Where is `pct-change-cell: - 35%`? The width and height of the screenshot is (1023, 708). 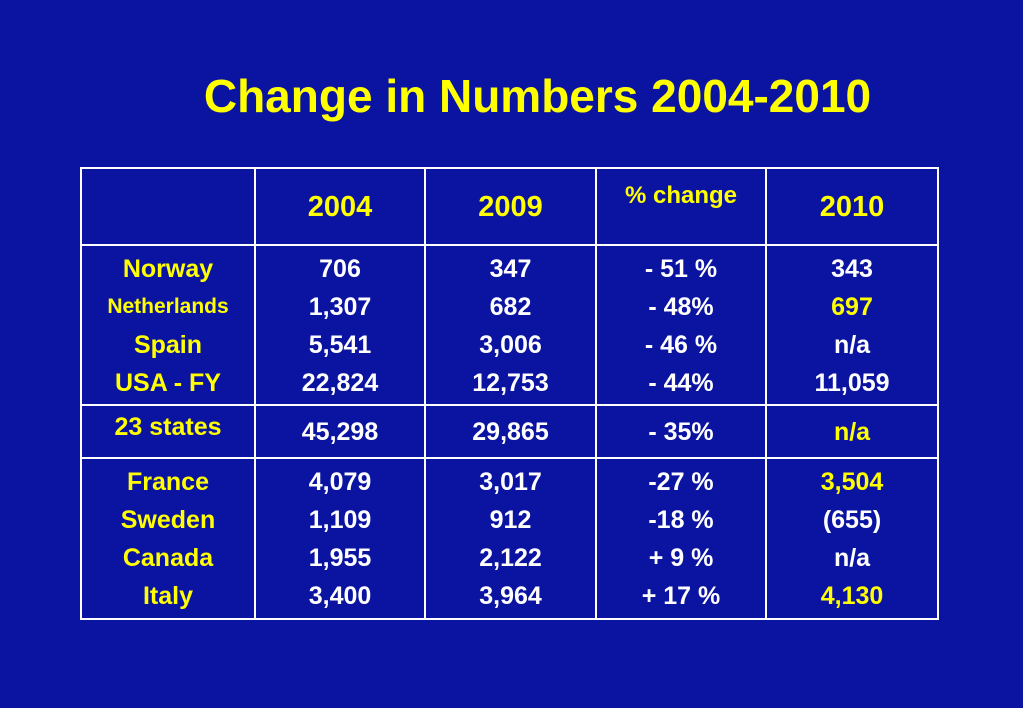 pct-change-cell: - 35% is located at coordinates (681, 431).